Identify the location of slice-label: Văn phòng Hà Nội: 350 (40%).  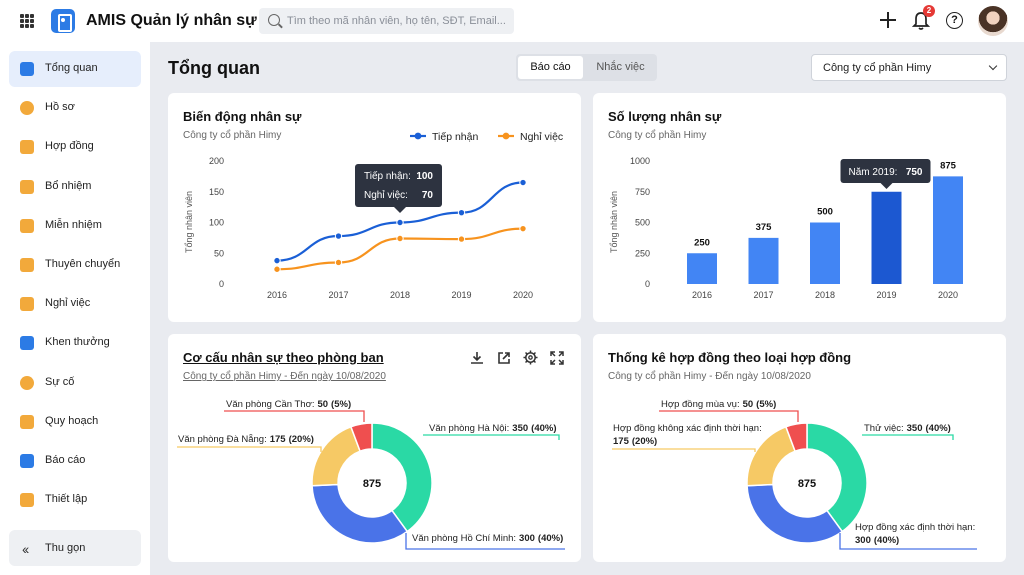
(493, 428).